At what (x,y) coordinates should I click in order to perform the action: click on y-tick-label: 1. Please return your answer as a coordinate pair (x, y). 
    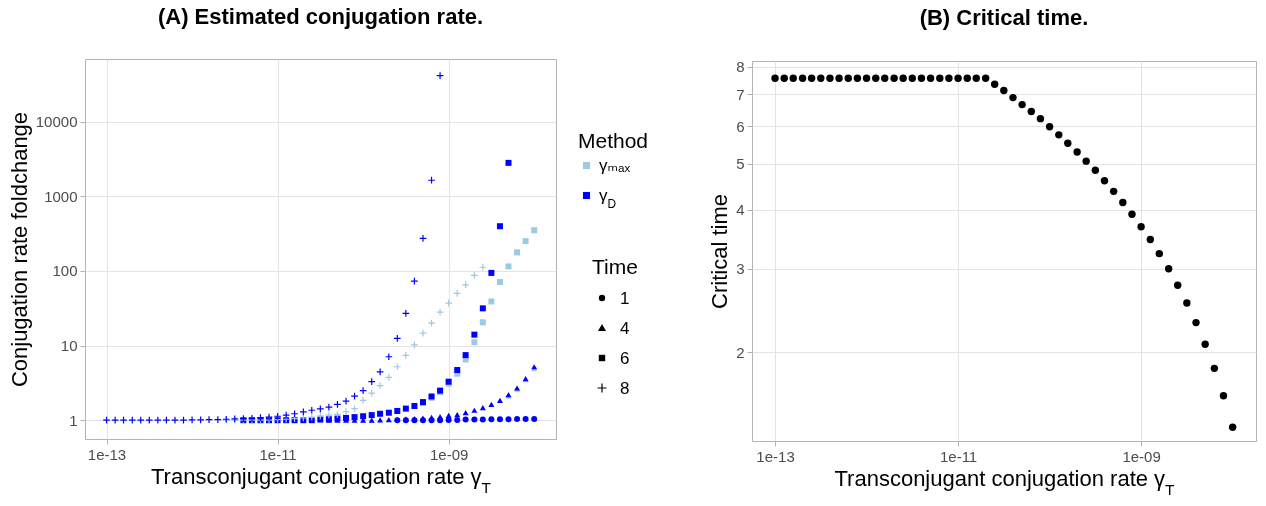
    Looking at the image, I should click on (73, 420).